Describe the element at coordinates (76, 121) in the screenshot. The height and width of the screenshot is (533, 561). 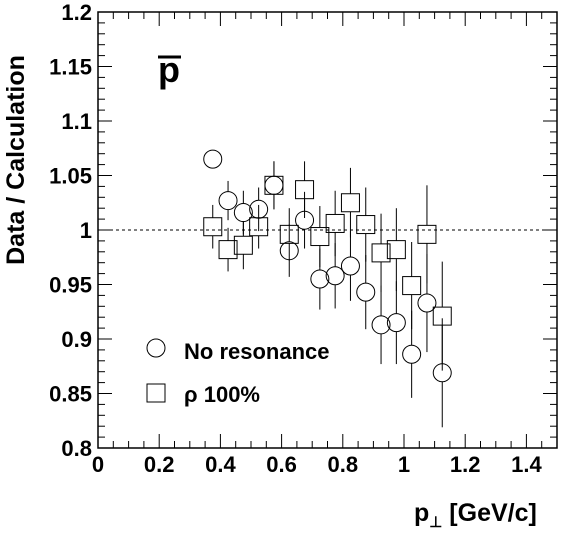
I see `y-tick-label: 1.1` at that location.